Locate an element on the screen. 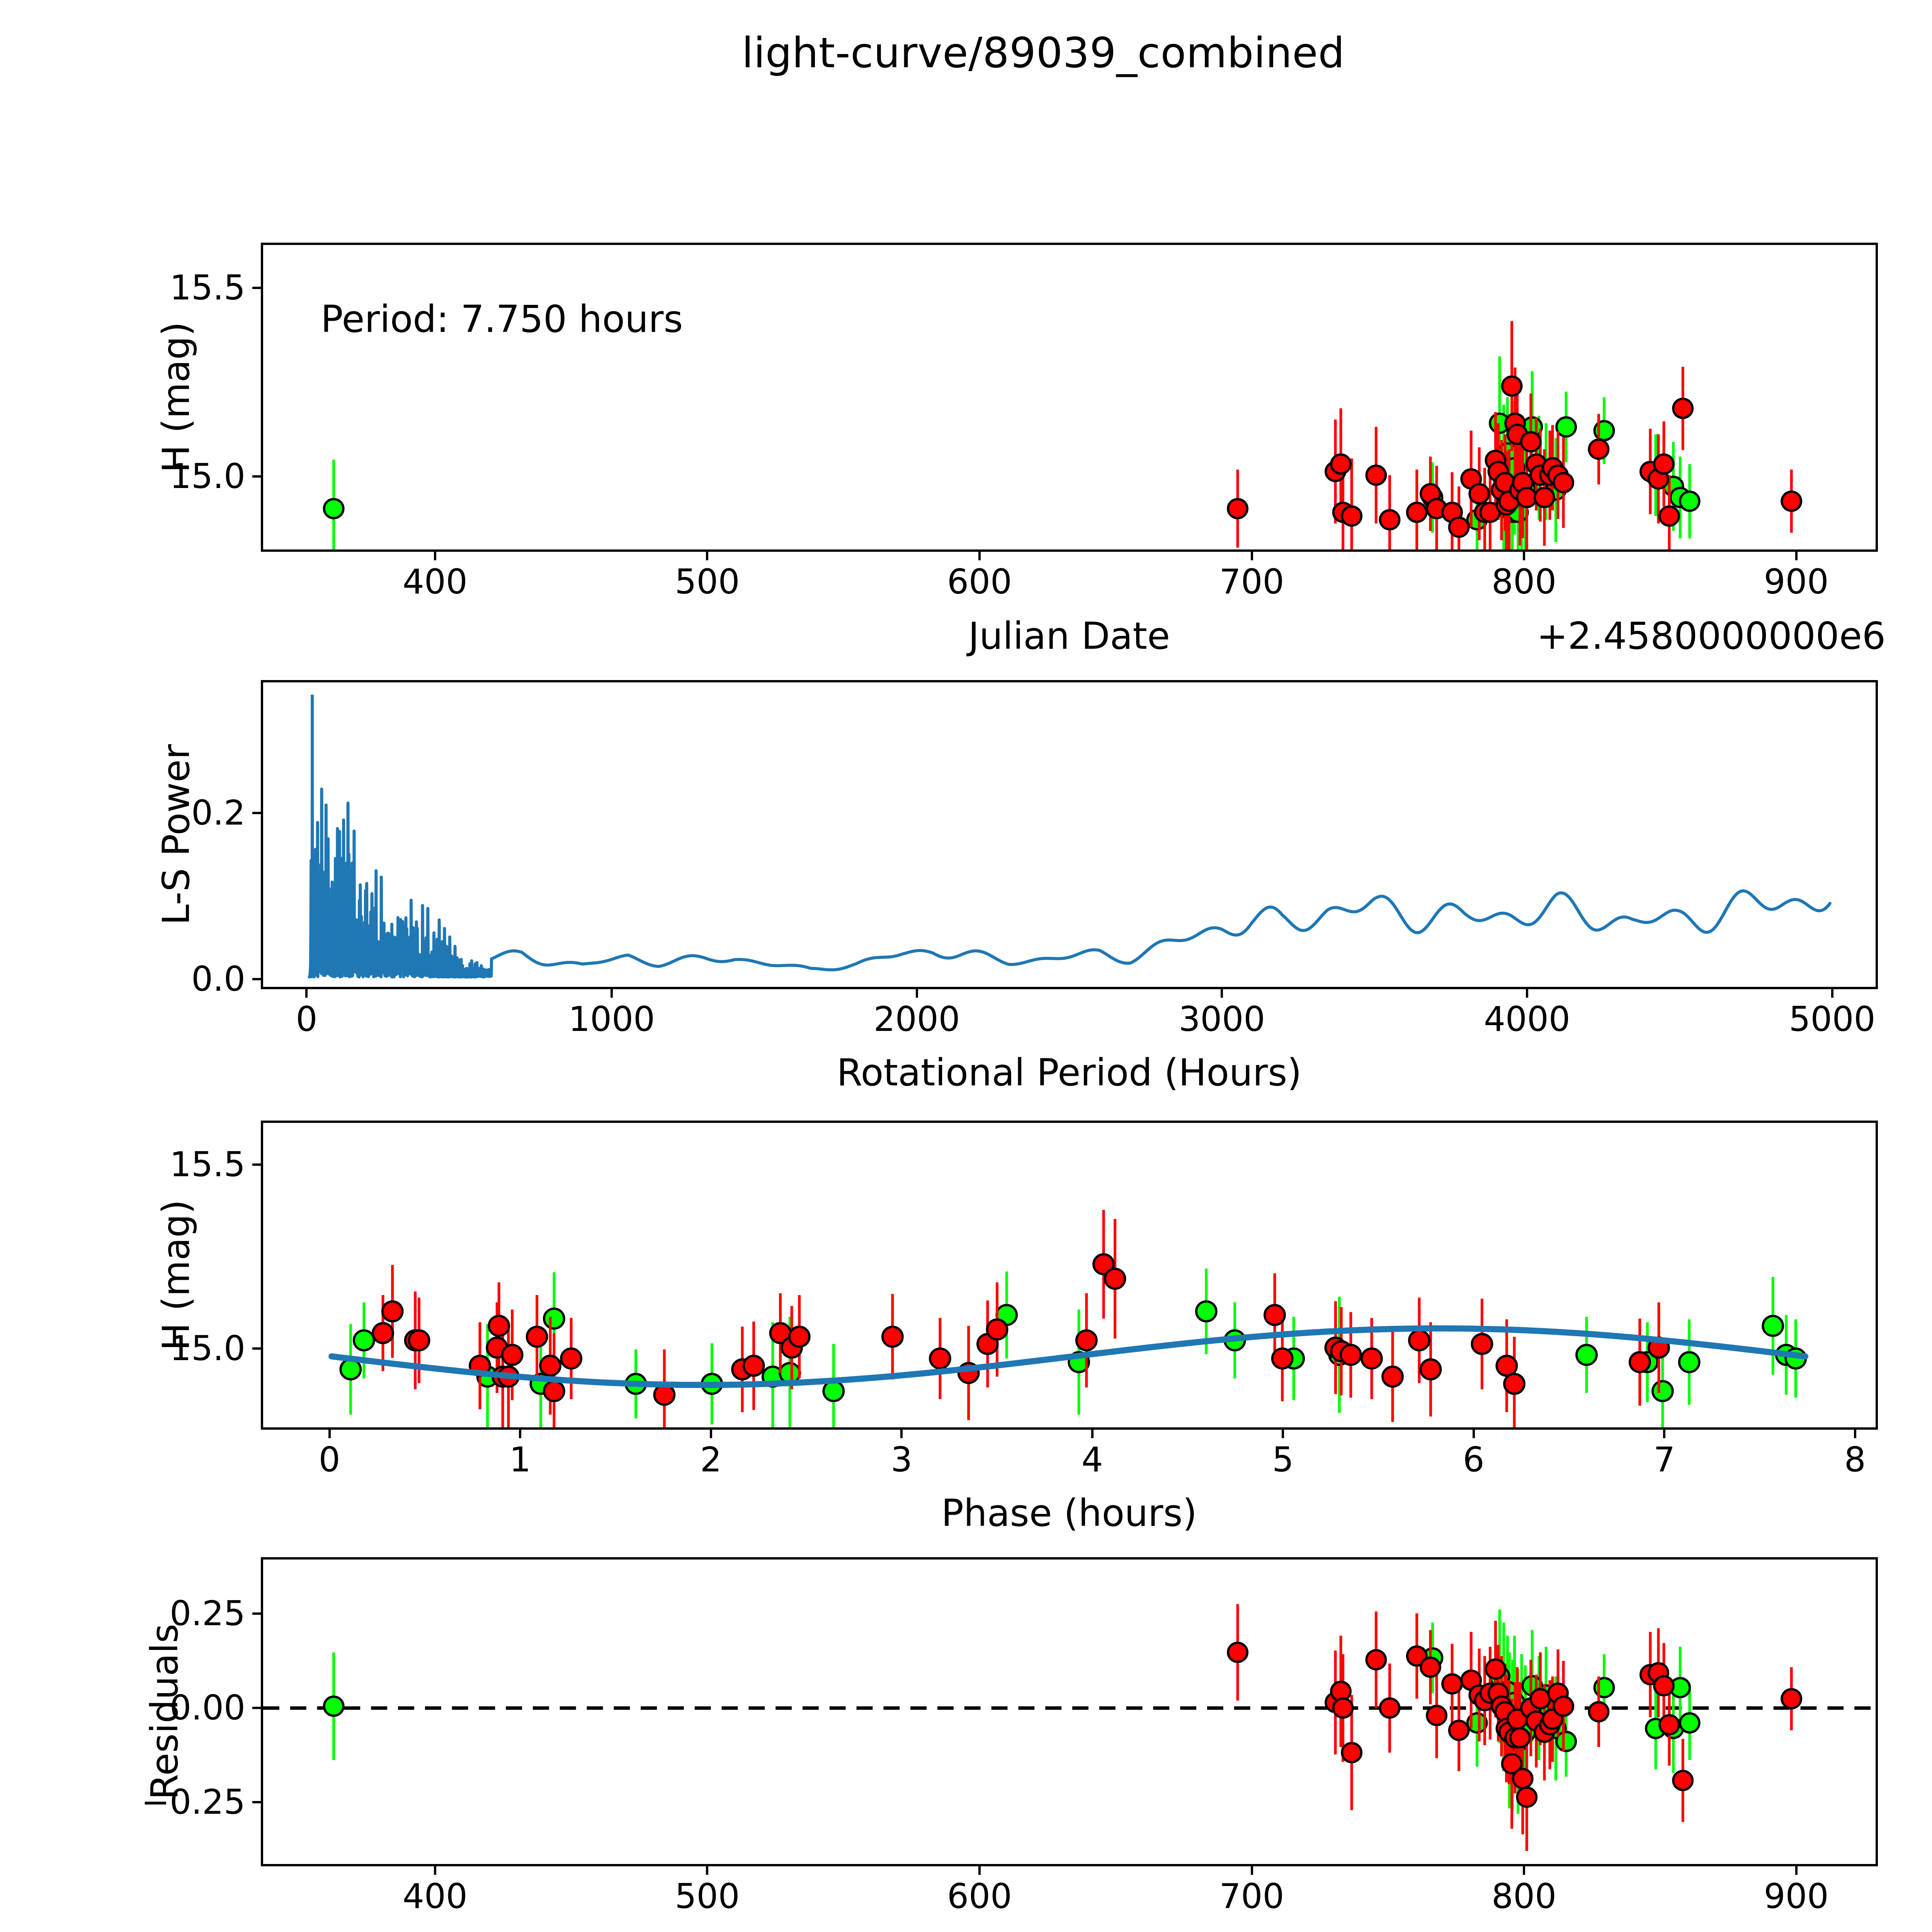 The width and height of the screenshot is (1932, 1932). residuals-plot-area is located at coordinates (1070, 1728).